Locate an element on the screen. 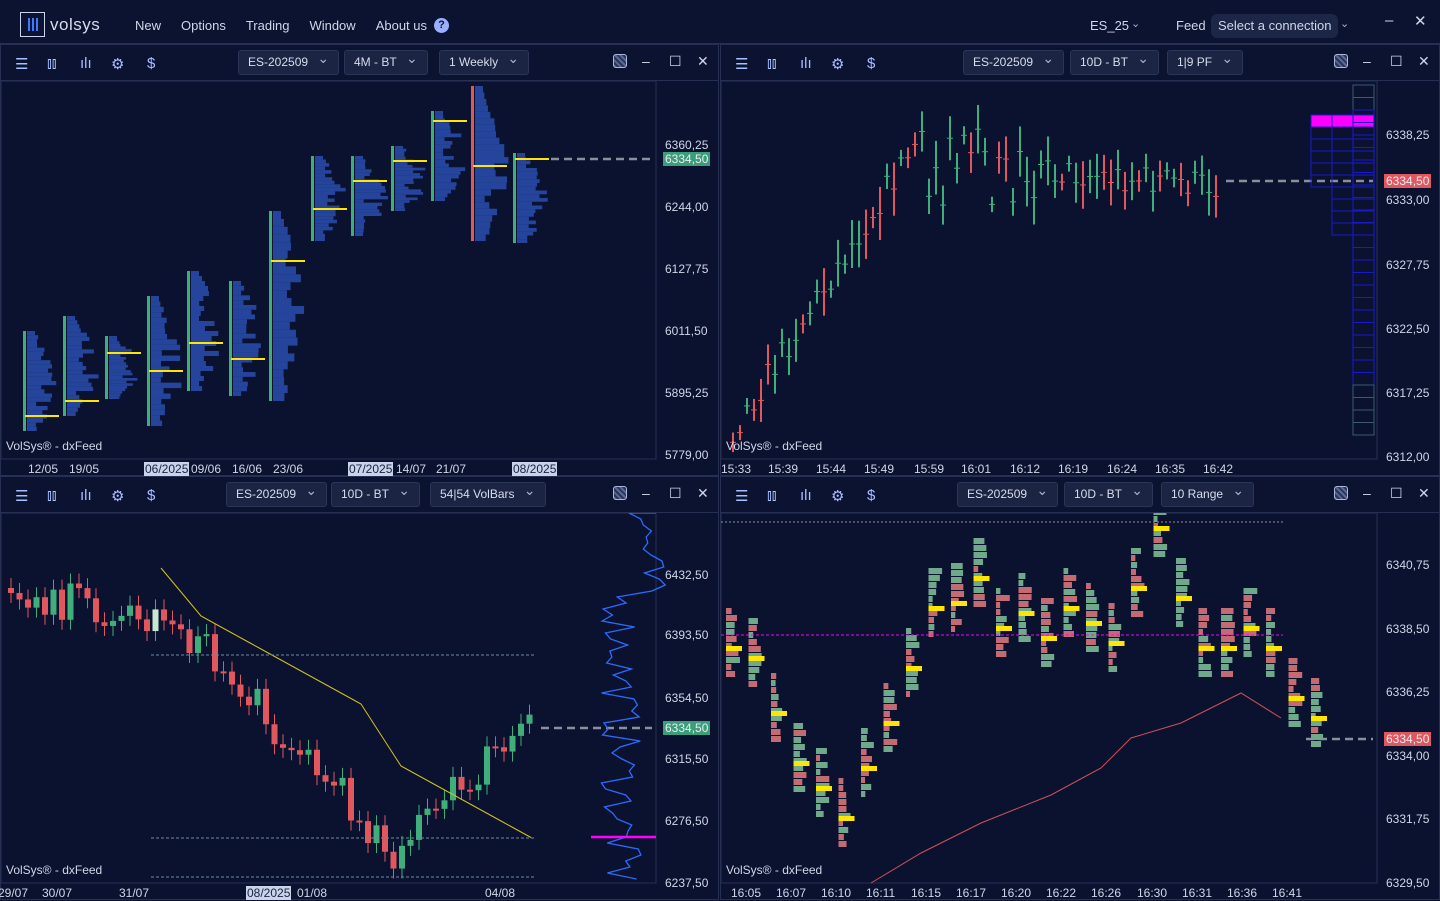 The width and height of the screenshot is (1440, 901). price-axis-label: 6334,00 is located at coordinates (1408, 756).